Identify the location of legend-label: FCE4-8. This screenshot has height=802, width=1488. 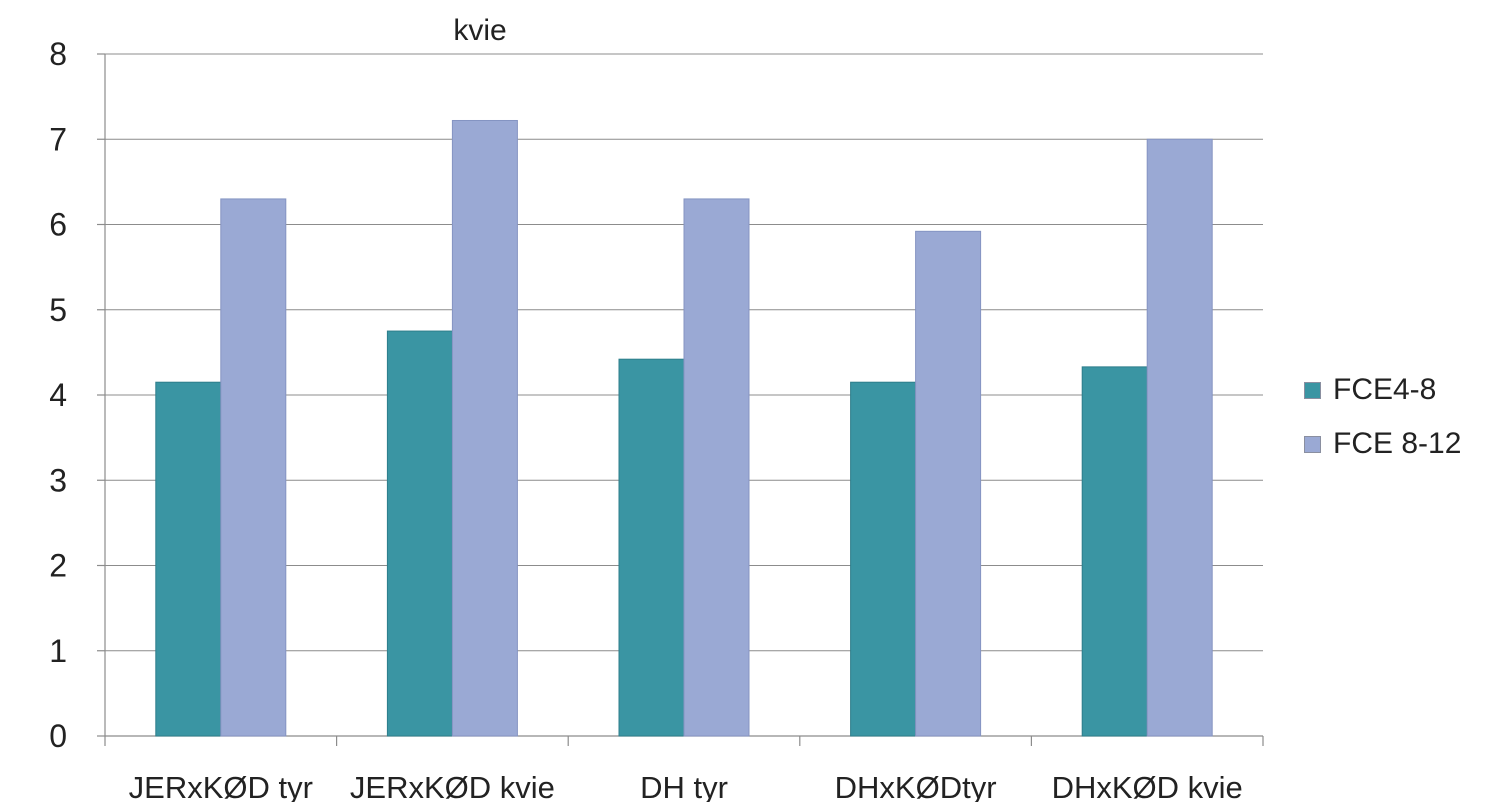
(1385, 389).